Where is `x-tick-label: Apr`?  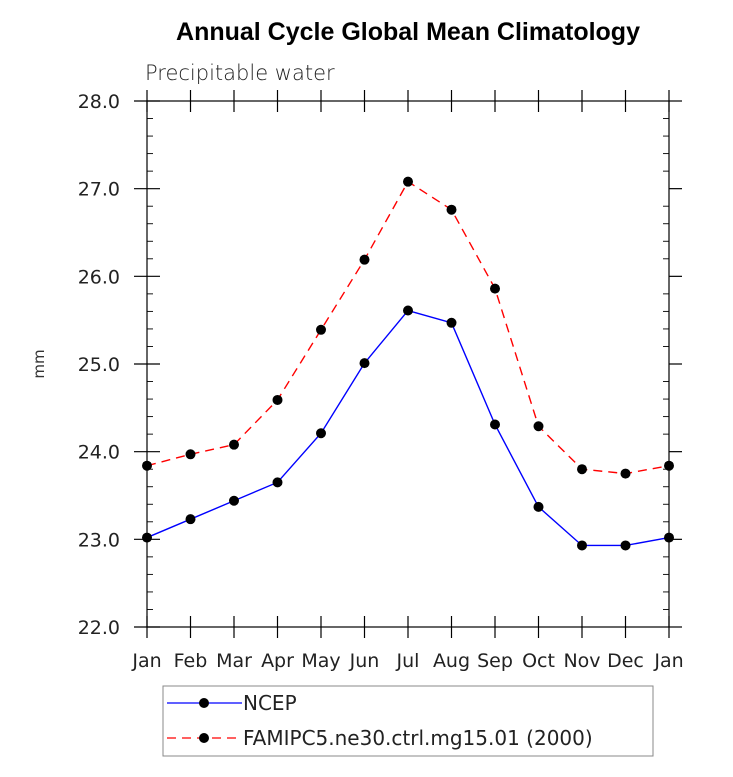 x-tick-label: Apr is located at coordinates (277, 661).